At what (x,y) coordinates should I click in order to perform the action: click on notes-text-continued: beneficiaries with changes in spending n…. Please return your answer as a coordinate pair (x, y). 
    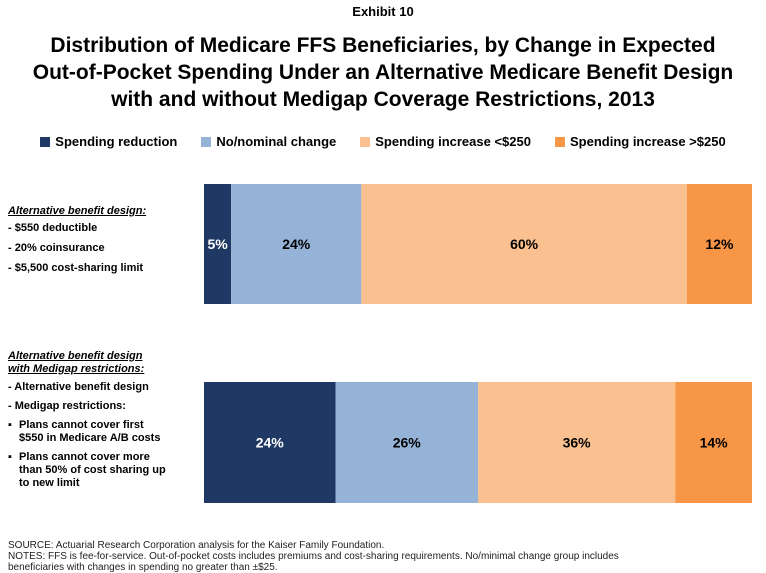
    Looking at the image, I should click on (143, 567).